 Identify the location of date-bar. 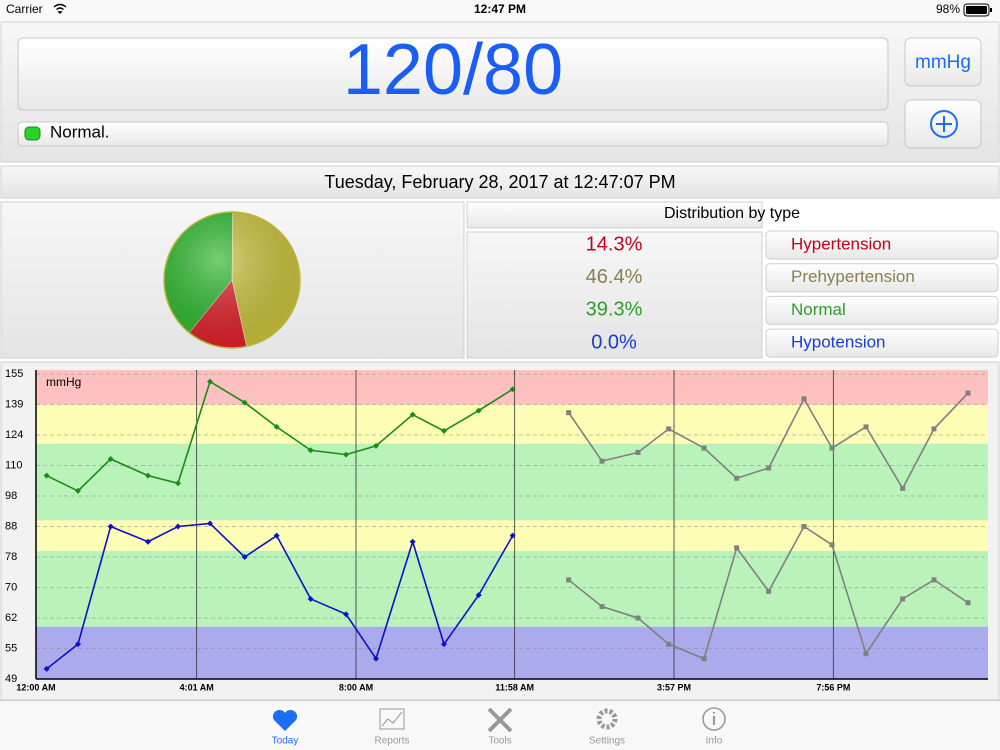
(500, 182).